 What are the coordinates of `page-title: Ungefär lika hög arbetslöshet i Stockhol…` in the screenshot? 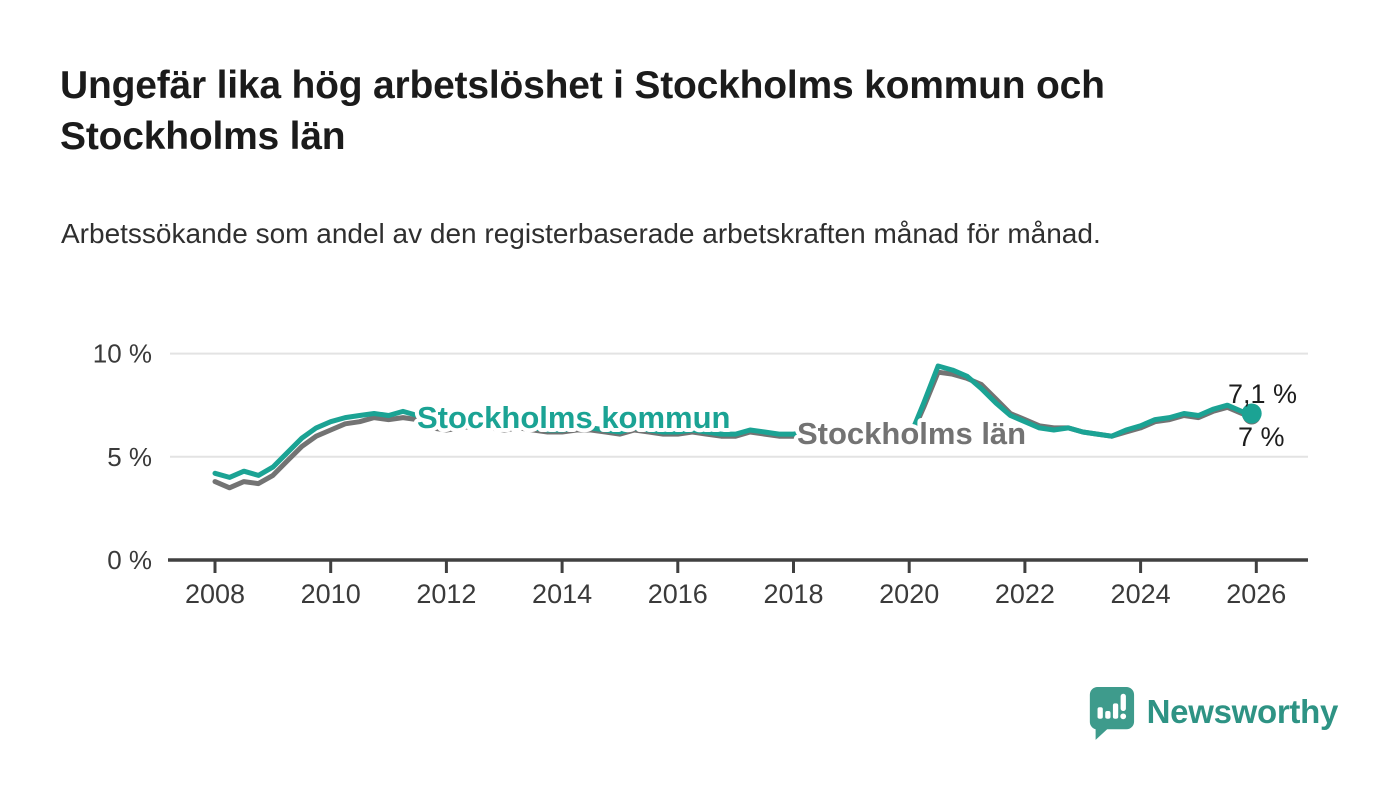 It's located at (582, 111).